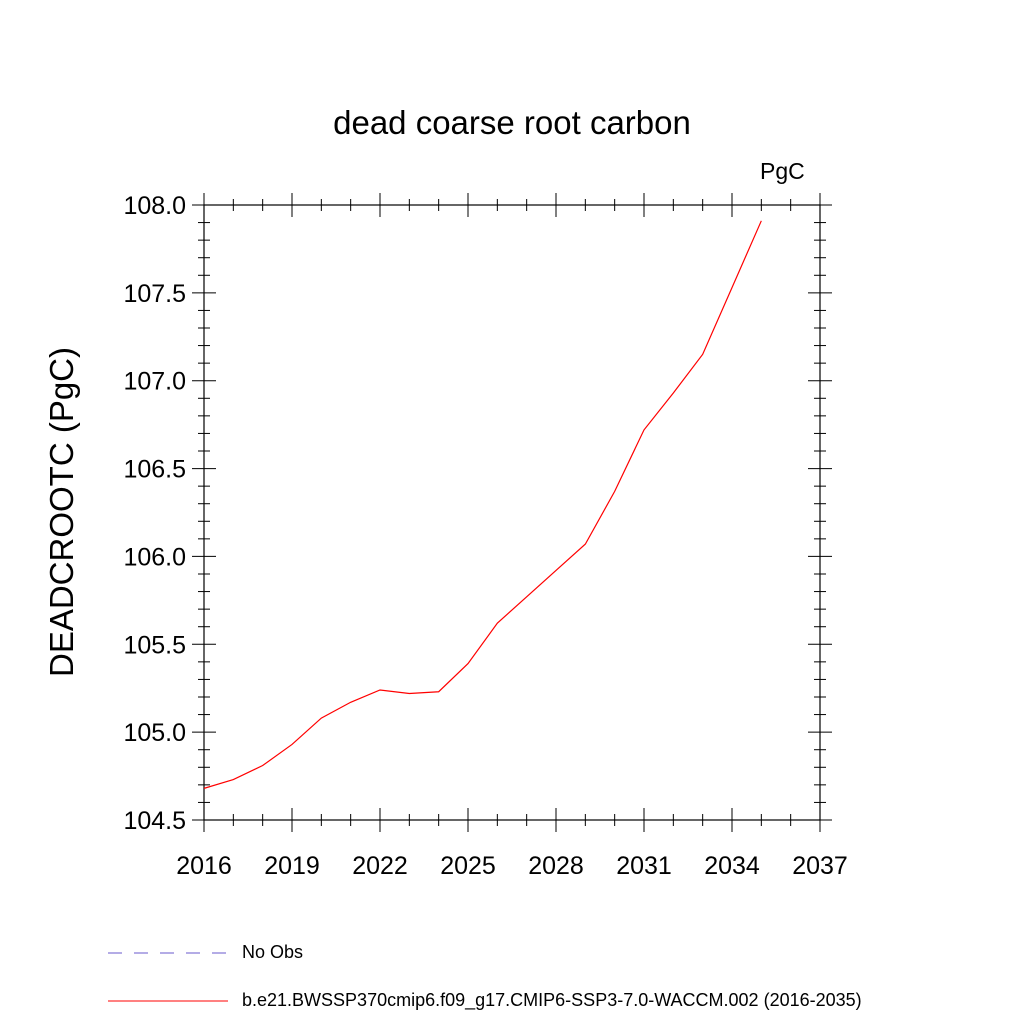 The width and height of the screenshot is (1024, 1024). Describe the element at coordinates (154, 557) in the screenshot. I see `y-tick-label: 106.0` at that location.